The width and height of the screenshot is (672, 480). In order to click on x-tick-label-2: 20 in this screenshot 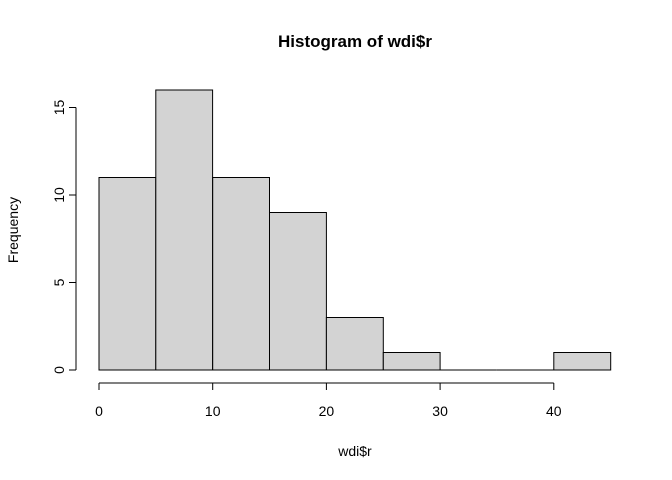, I will do `click(327, 411)`.